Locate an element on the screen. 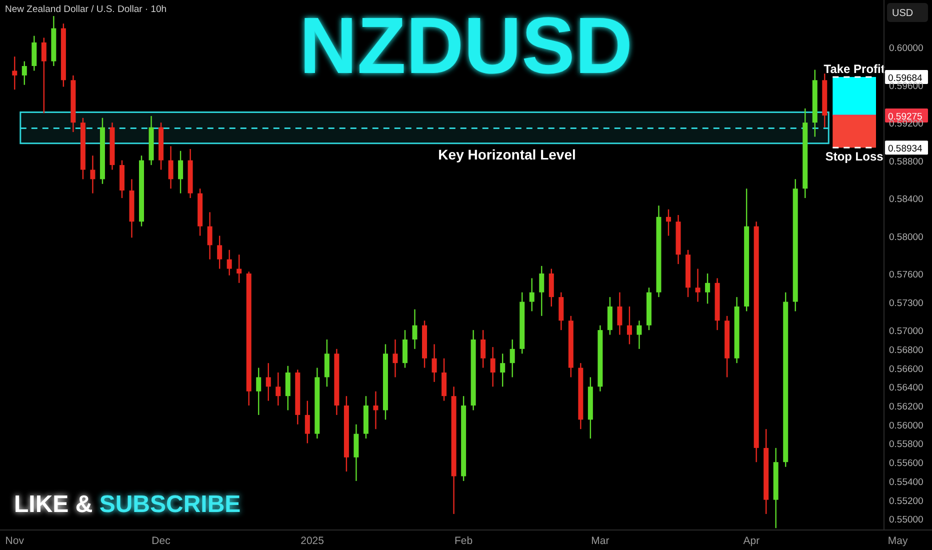 This screenshot has height=550, width=932. chart-title: NZDUSD is located at coordinates (466, 45).